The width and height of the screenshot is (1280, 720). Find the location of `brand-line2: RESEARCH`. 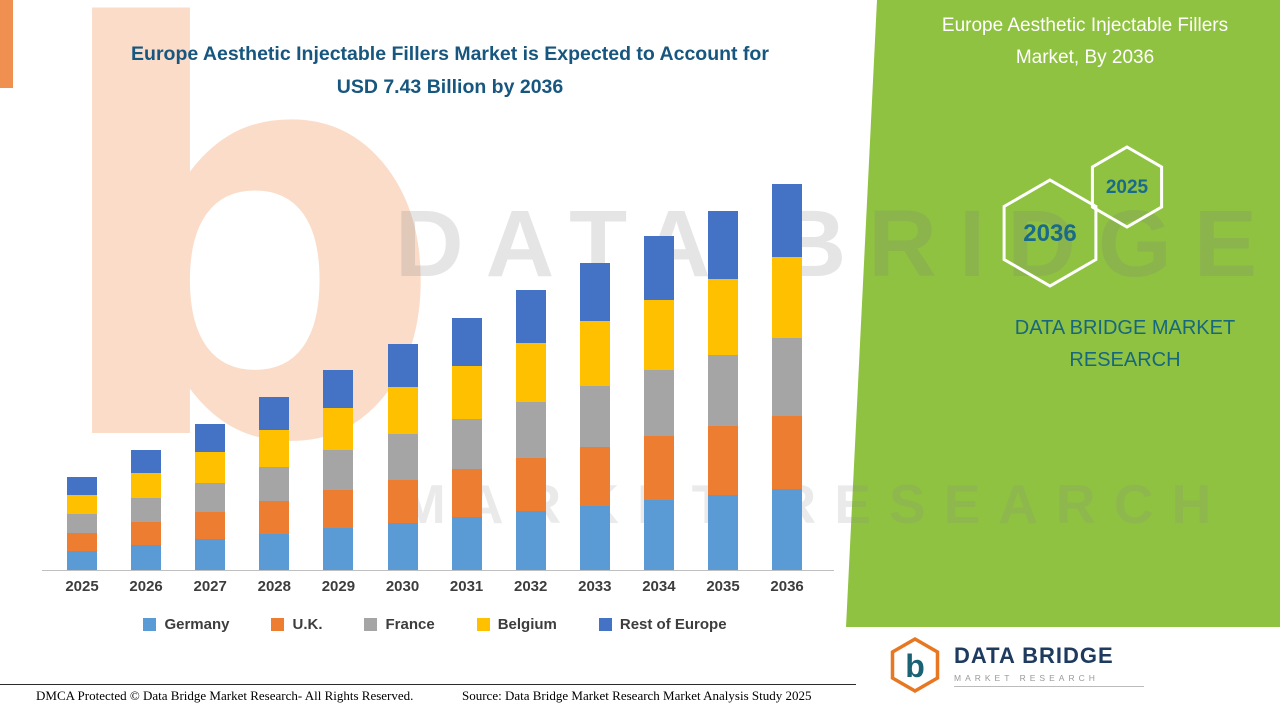

brand-line2: RESEARCH is located at coordinates (1125, 360).